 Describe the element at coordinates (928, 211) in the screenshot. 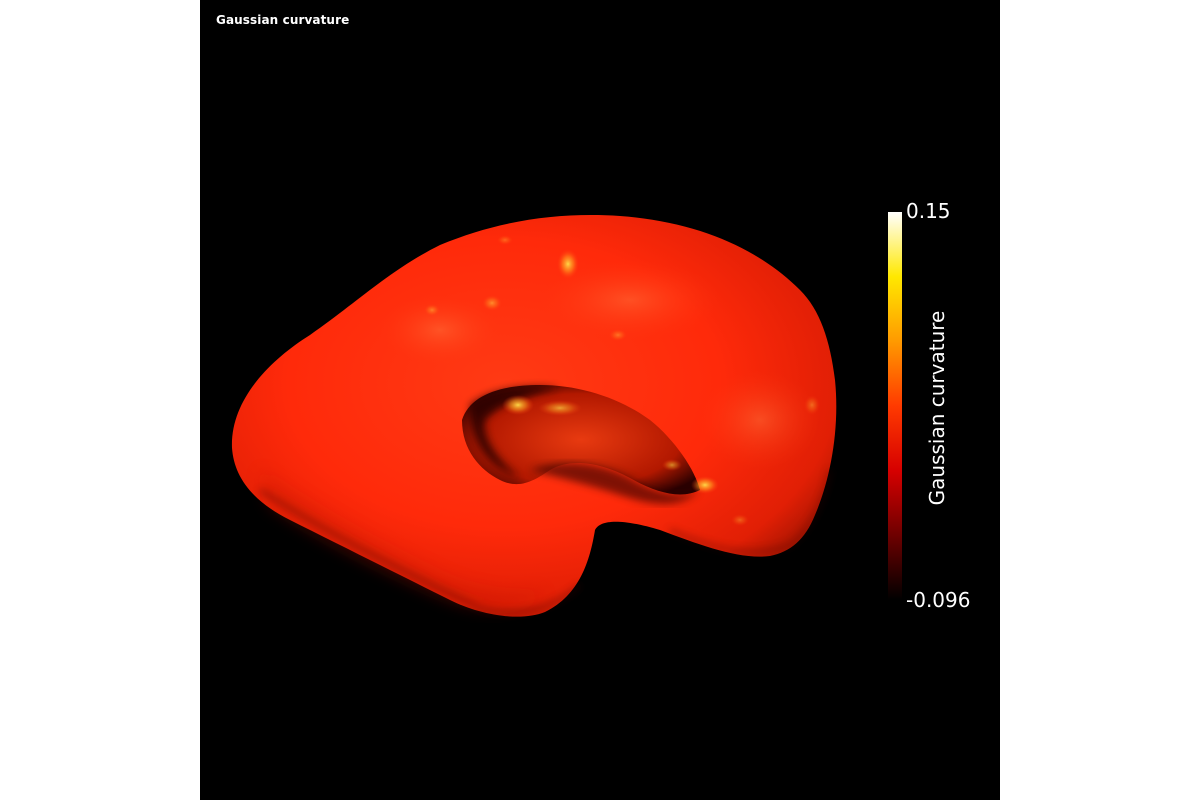

I see `colorbar-max-label: 0.15` at that location.